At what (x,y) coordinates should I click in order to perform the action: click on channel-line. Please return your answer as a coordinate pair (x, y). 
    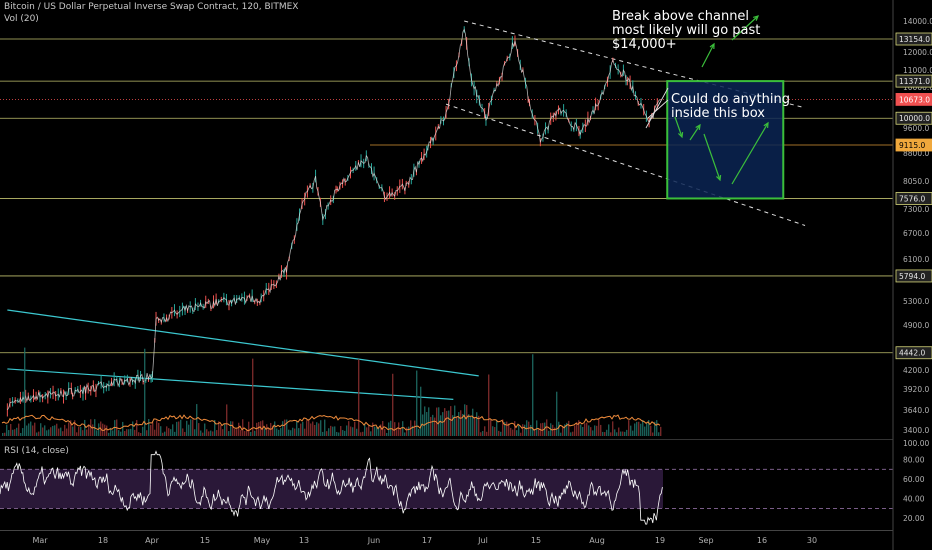
    Looking at the image, I should click on (625, 164).